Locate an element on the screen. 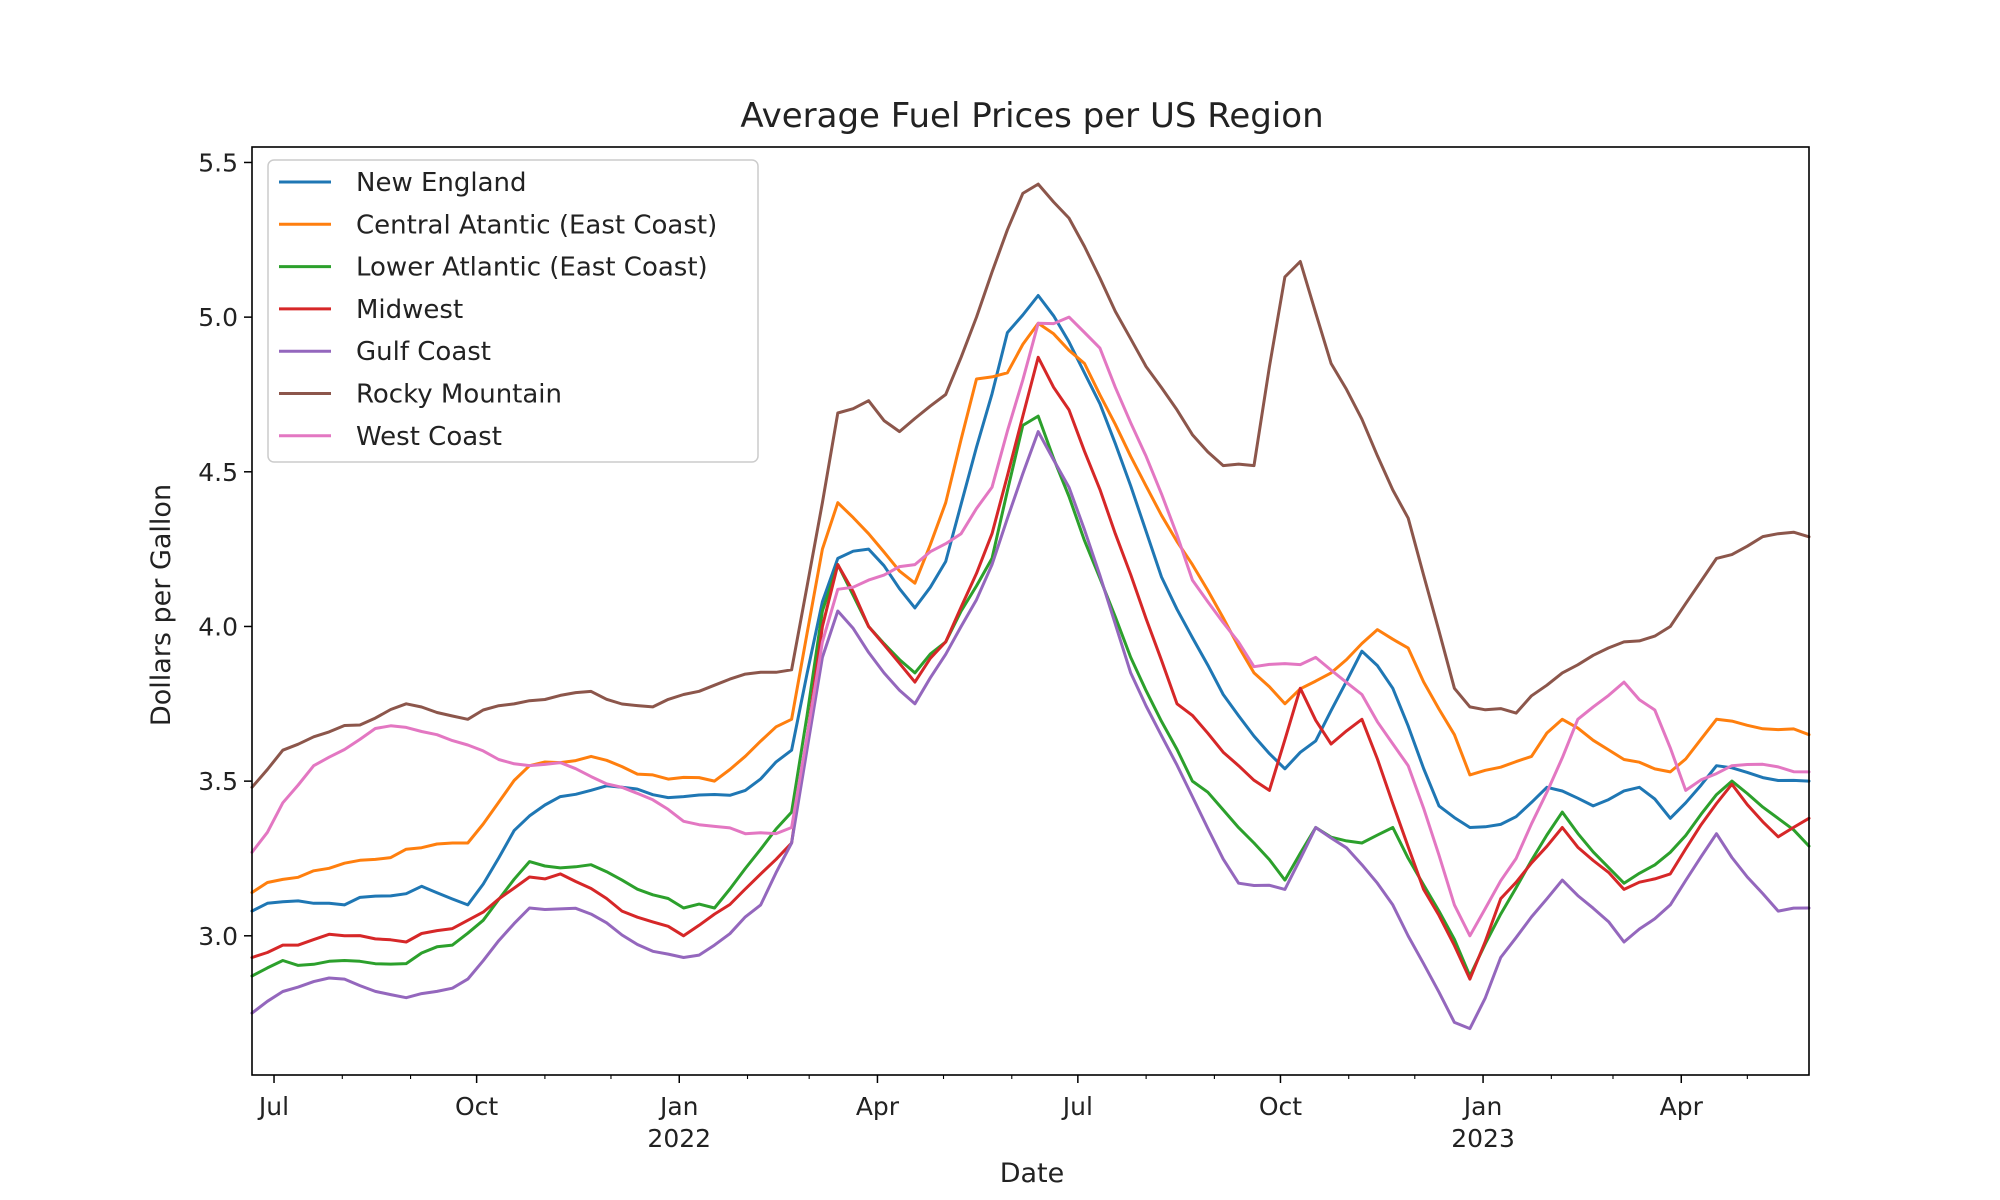  y-tick-label: 3.0 is located at coordinates (218, 936).